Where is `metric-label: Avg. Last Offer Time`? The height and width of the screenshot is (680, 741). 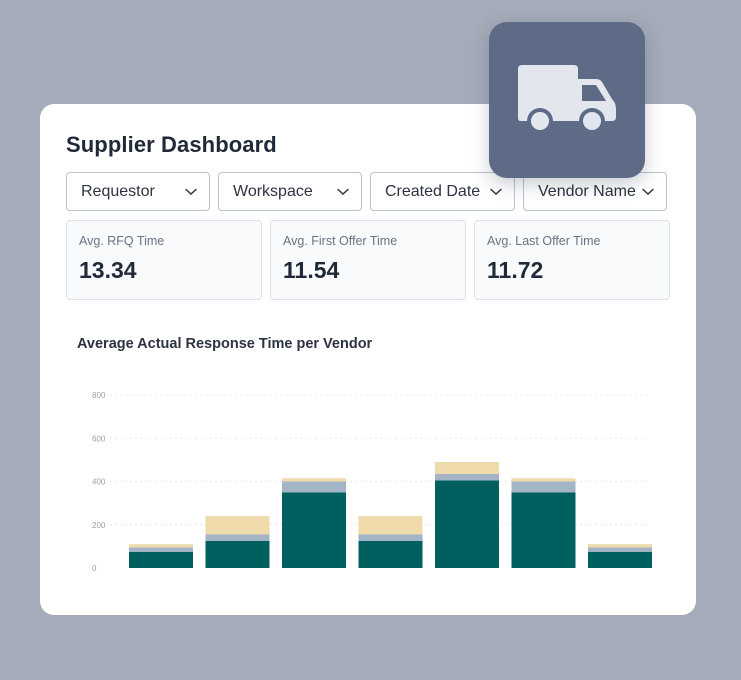
metric-label: Avg. Last Offer Time is located at coordinates (544, 241).